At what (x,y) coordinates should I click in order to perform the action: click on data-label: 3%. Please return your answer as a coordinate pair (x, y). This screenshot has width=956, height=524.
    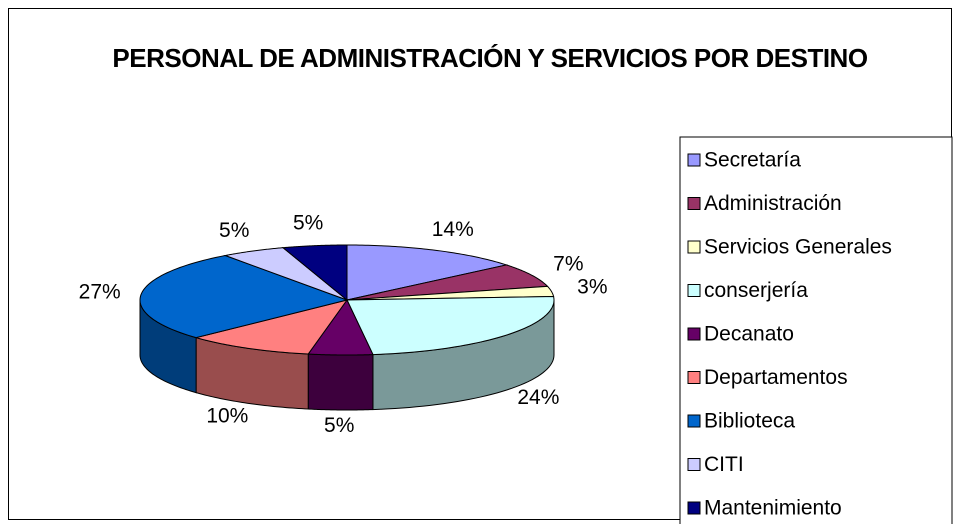
    Looking at the image, I should click on (592, 287).